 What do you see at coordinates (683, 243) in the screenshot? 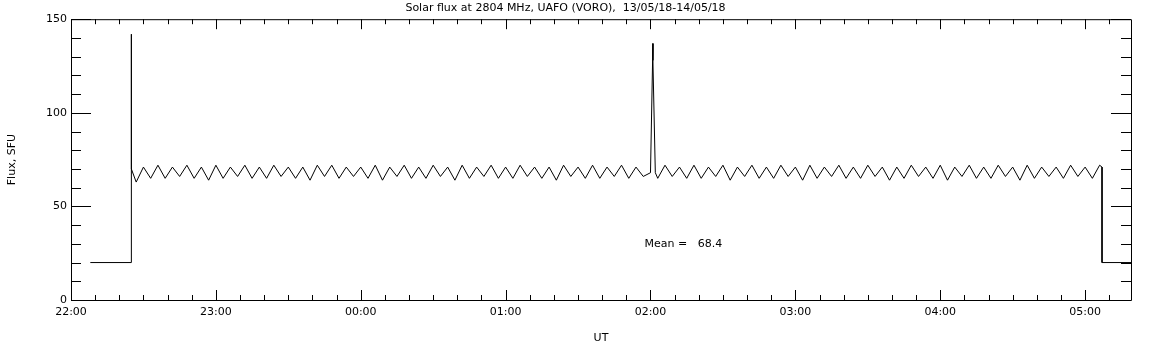
I see `annotation: Mean = 68.4` at bounding box center [683, 243].